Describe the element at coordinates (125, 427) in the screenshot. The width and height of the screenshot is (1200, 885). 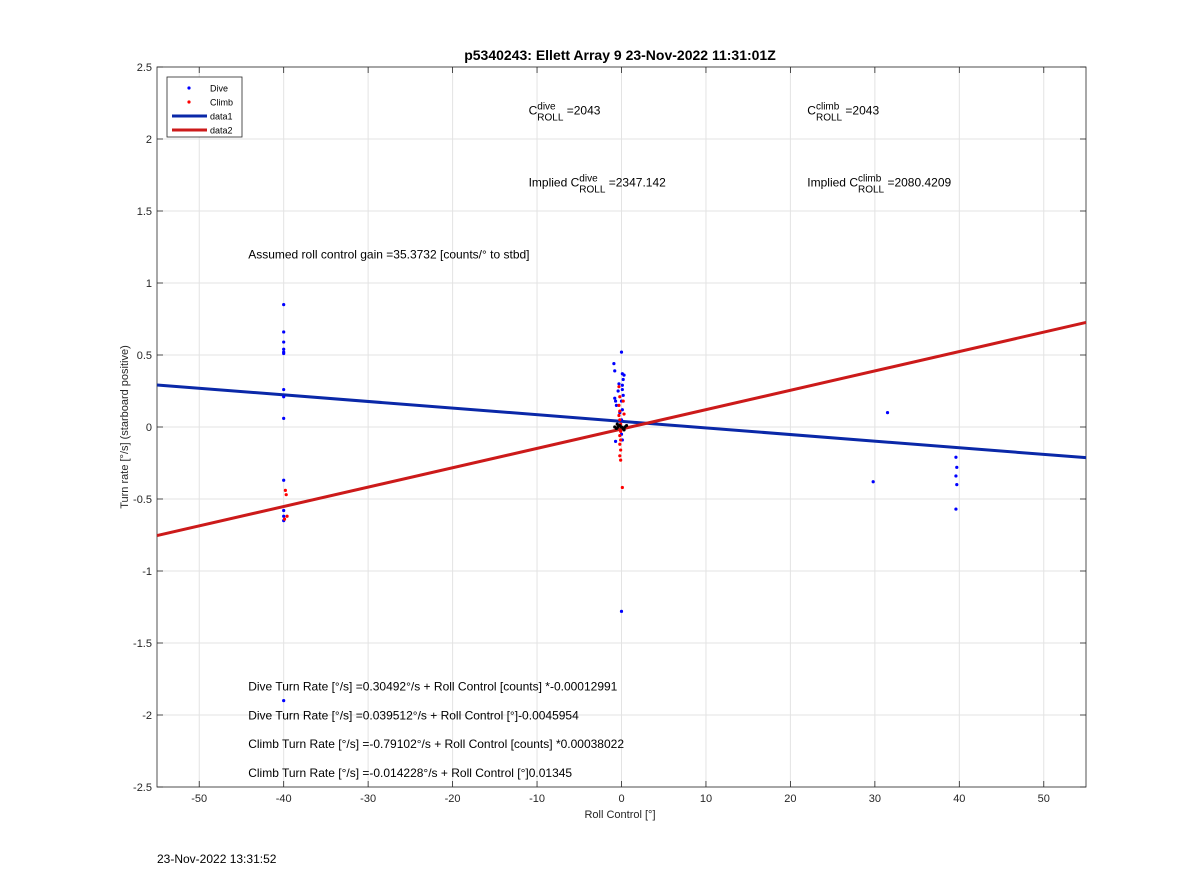
I see `y-axis-label: Turn rate [°/s] (starboard positive)` at that location.